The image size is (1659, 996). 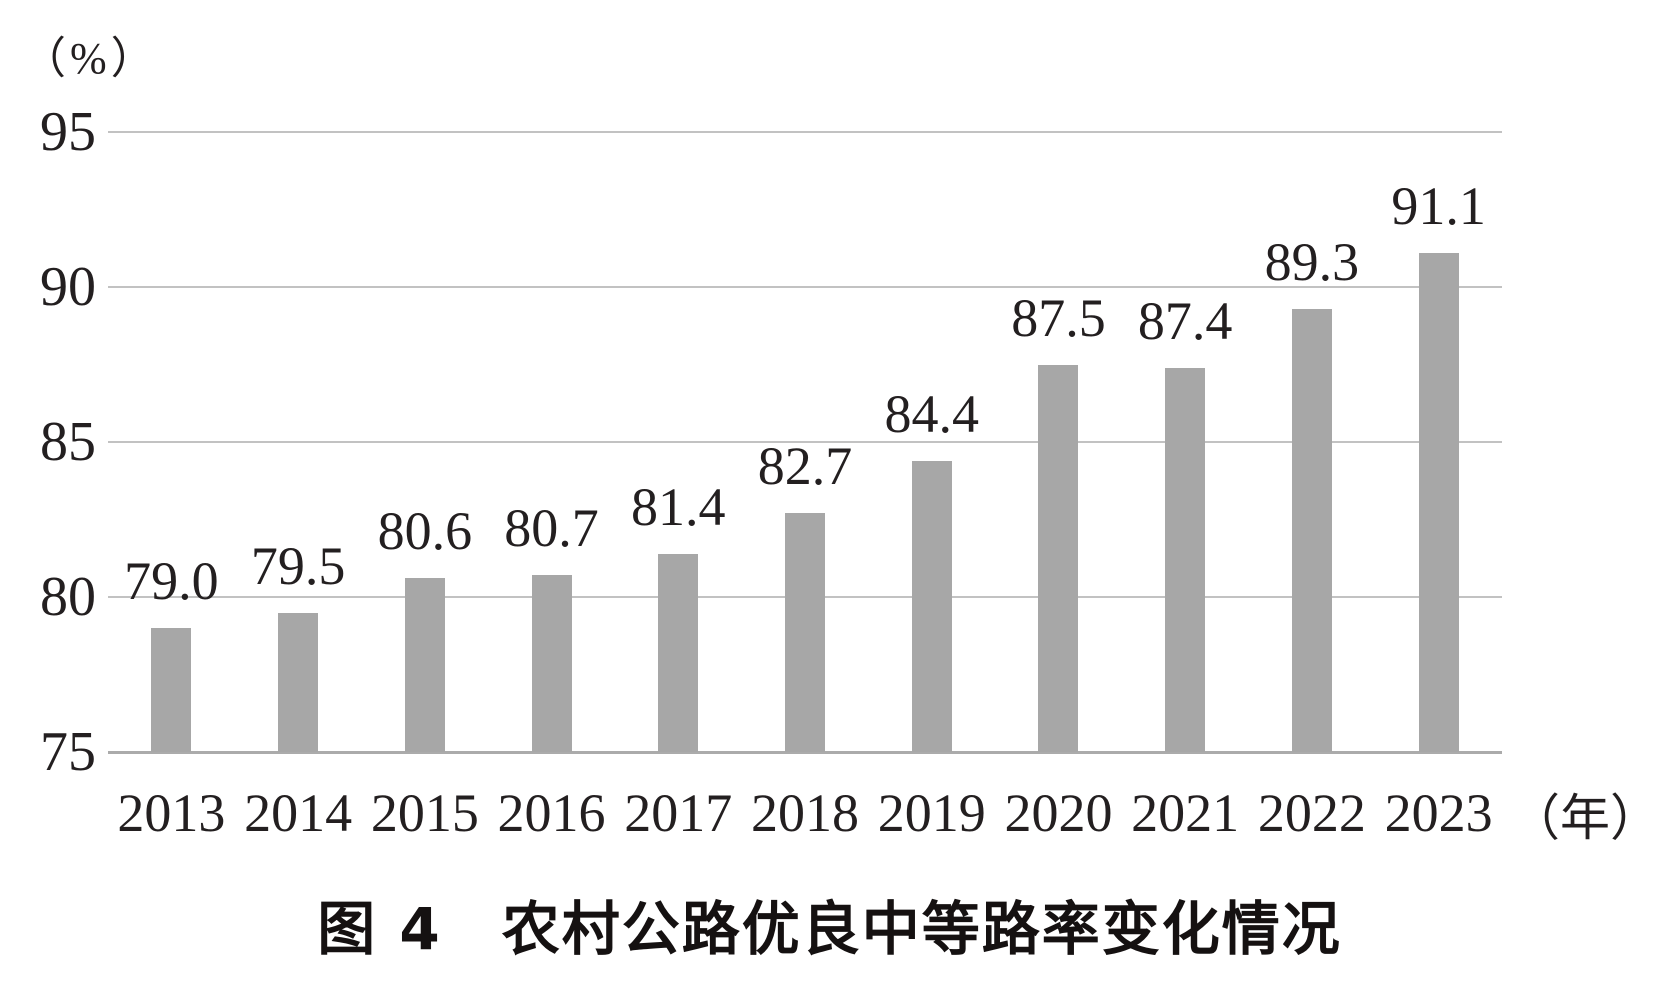 I want to click on bar-value-label-2020: 87.5, so click(x=1058, y=317).